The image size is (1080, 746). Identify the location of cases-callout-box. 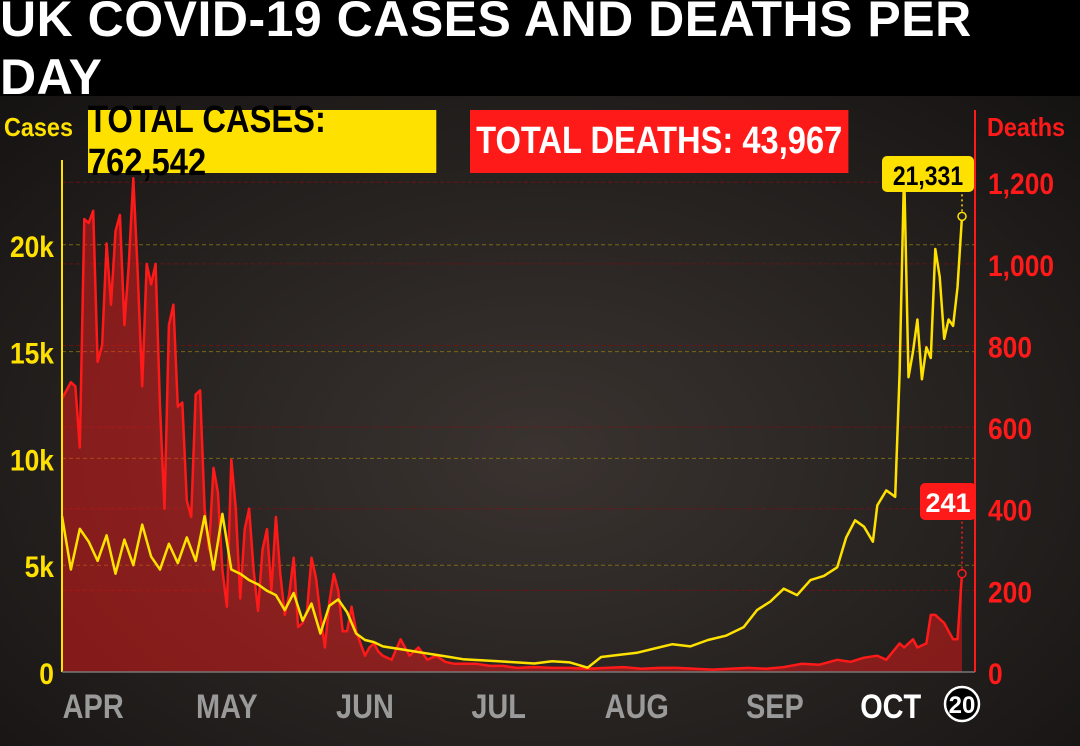
(928, 174).